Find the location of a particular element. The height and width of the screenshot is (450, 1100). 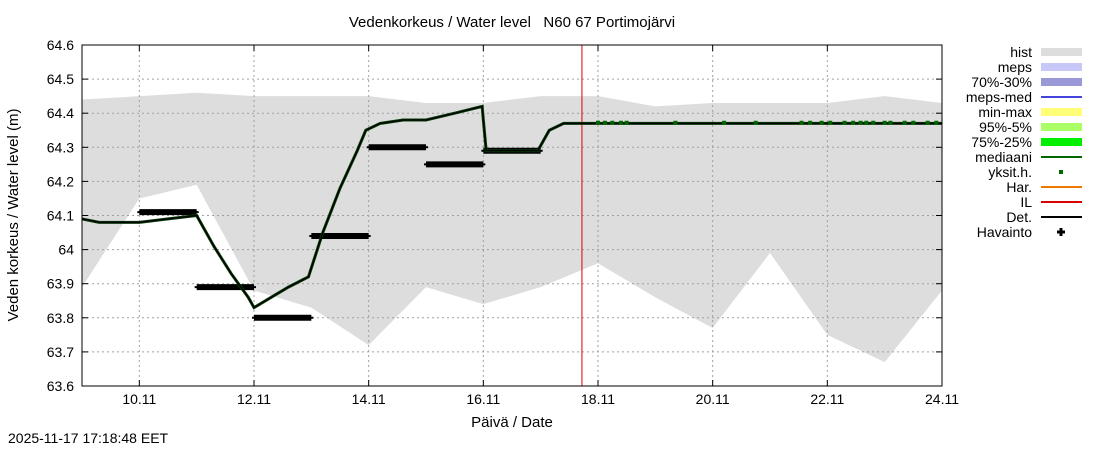

legend-label: Har. is located at coordinates (1019, 187).